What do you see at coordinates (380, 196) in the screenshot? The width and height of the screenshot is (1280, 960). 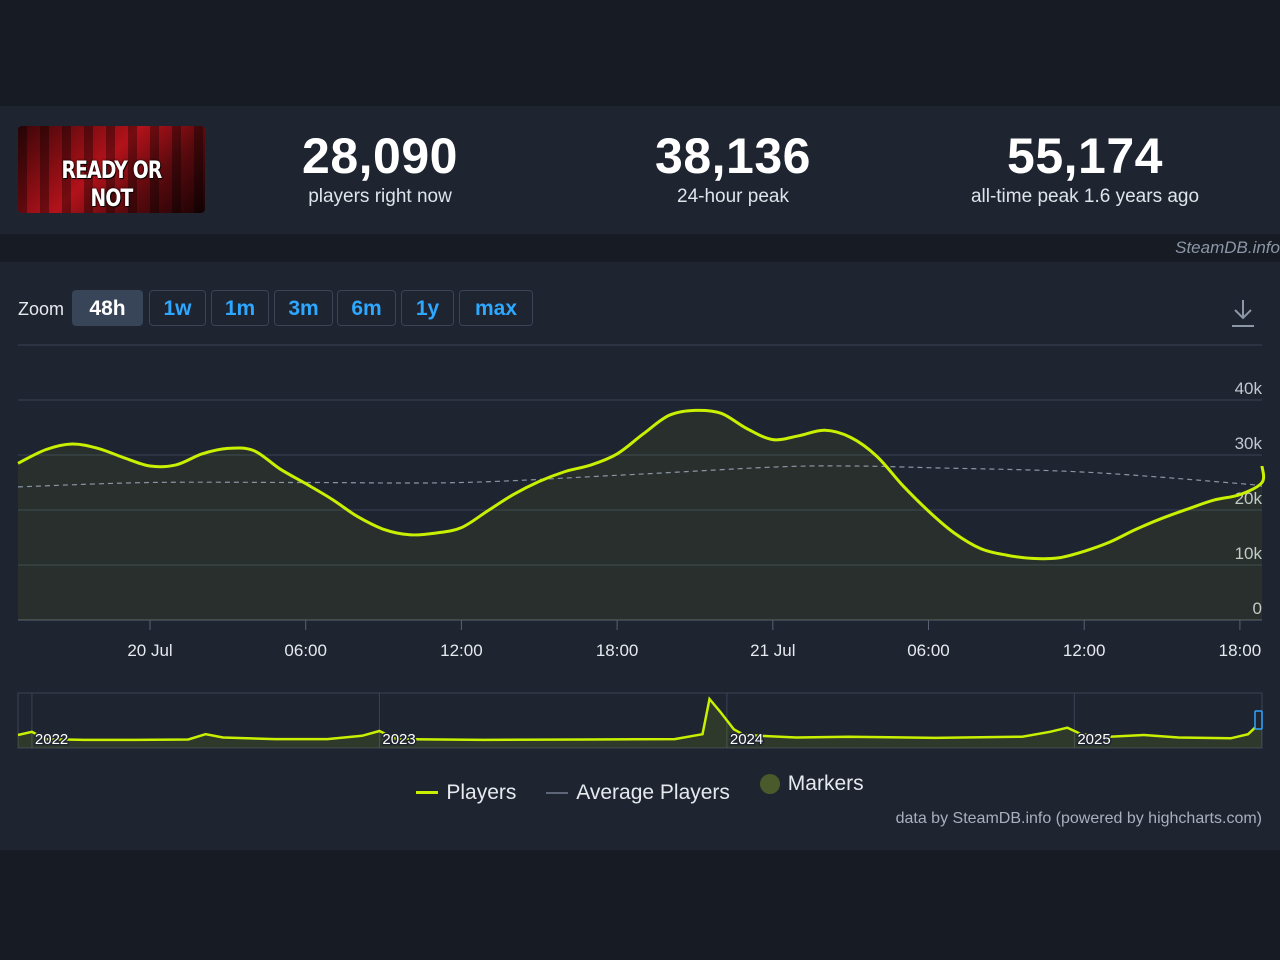 I see `current-players-label: players right now` at bounding box center [380, 196].